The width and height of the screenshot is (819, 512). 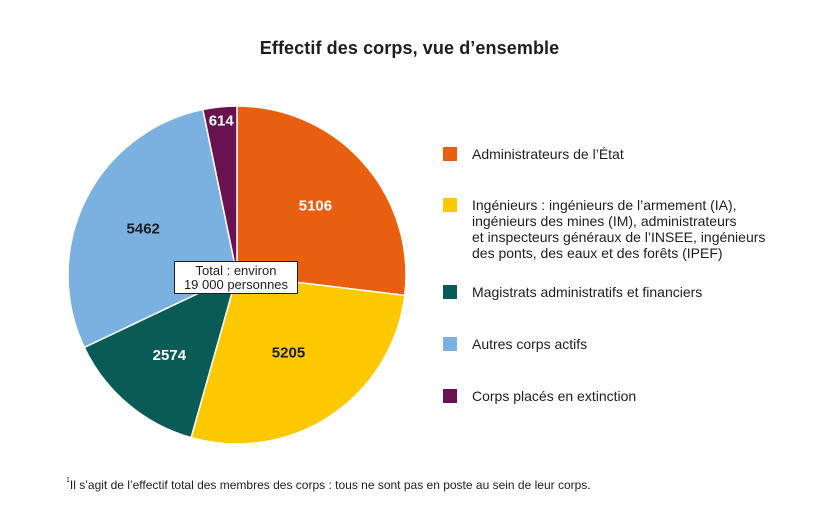 I want to click on slice-value-label-extinction: 614, so click(x=222, y=120).